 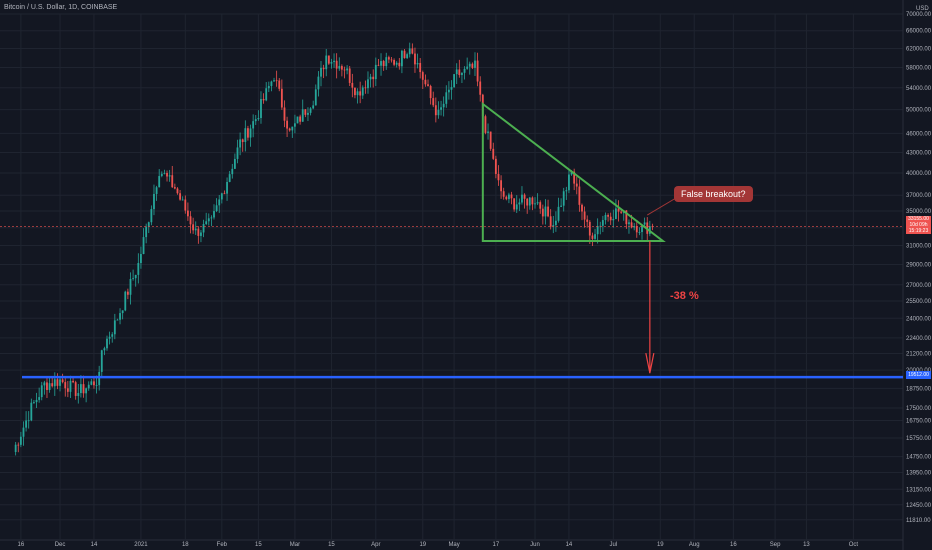 I want to click on xtick-label: 15, so click(x=331, y=545).